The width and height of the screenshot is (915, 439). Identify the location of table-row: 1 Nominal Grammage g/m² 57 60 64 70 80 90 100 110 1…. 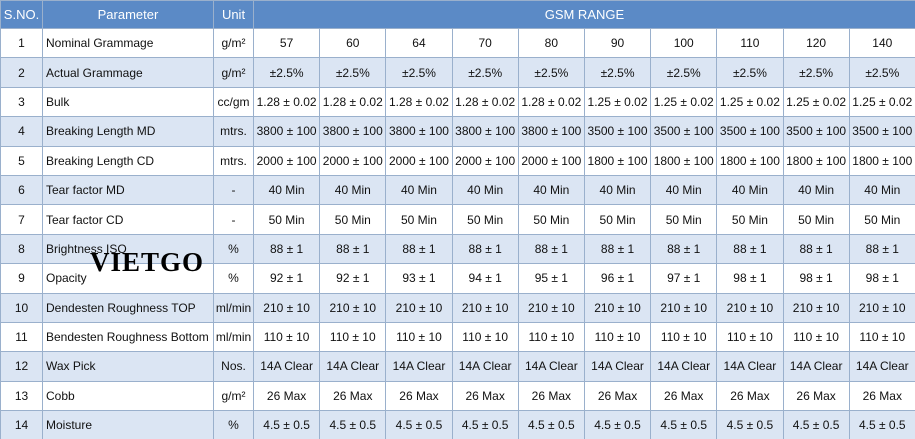
(457, 43).